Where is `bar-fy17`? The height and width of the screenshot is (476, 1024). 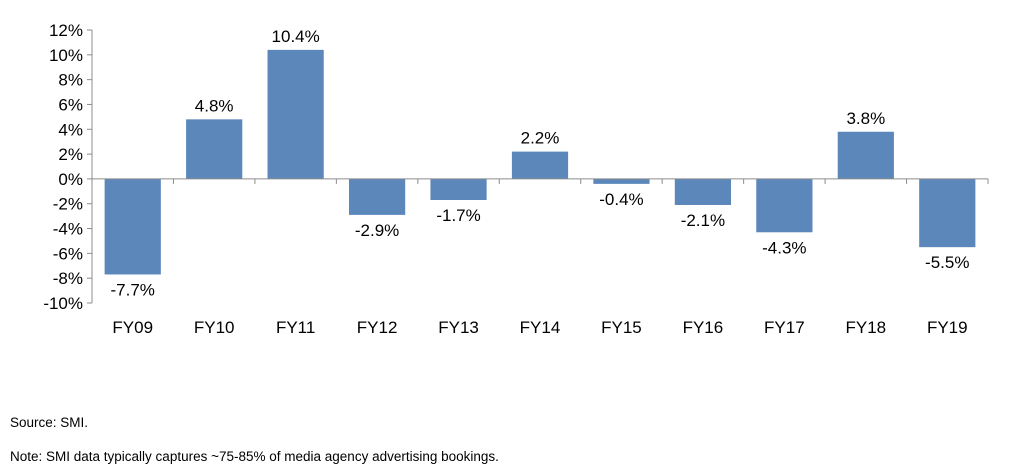
bar-fy17 is located at coordinates (784, 205).